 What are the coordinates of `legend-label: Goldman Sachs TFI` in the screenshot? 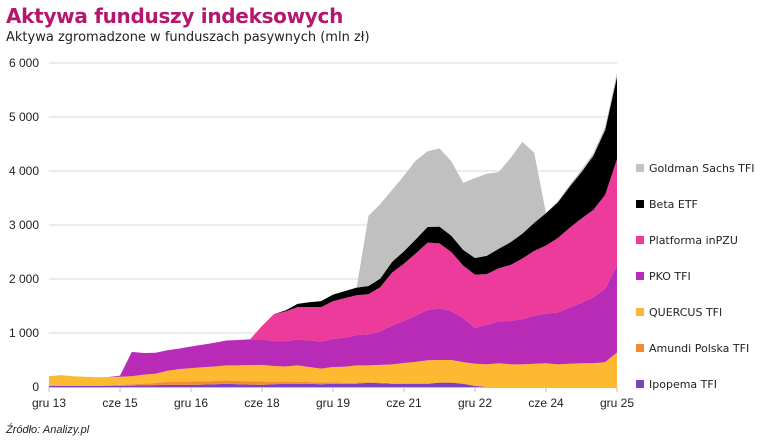 It's located at (702, 168).